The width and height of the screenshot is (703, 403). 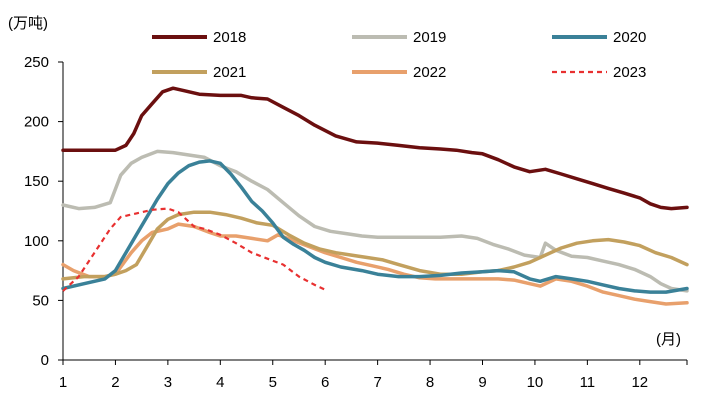 I want to click on y-tick-label: 250, so click(x=36, y=62).